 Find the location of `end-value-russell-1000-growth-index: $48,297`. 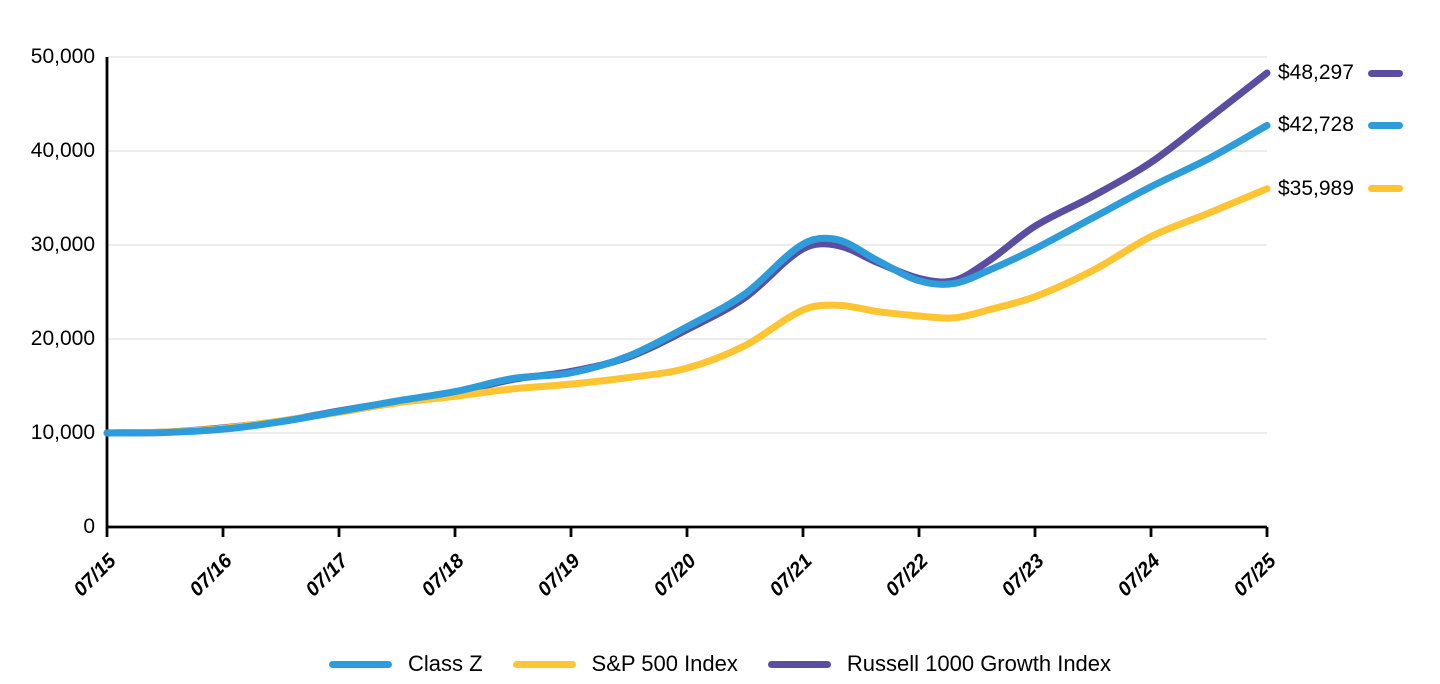

end-value-russell-1000-growth-index: $48,297 is located at coordinates (1316, 72).